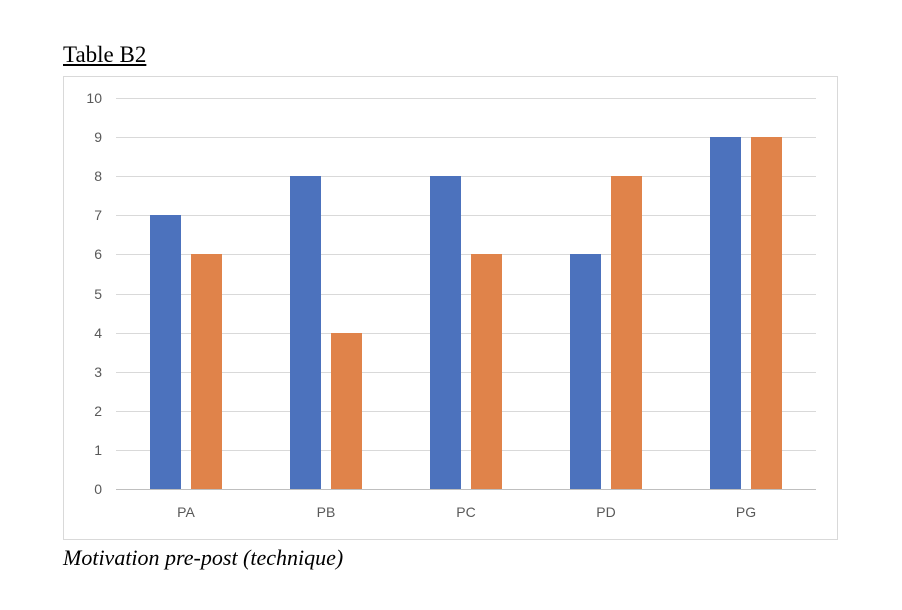 This screenshot has height=610, width=902. What do you see at coordinates (98, 332) in the screenshot?
I see `y-tick-label-4: 4` at bounding box center [98, 332].